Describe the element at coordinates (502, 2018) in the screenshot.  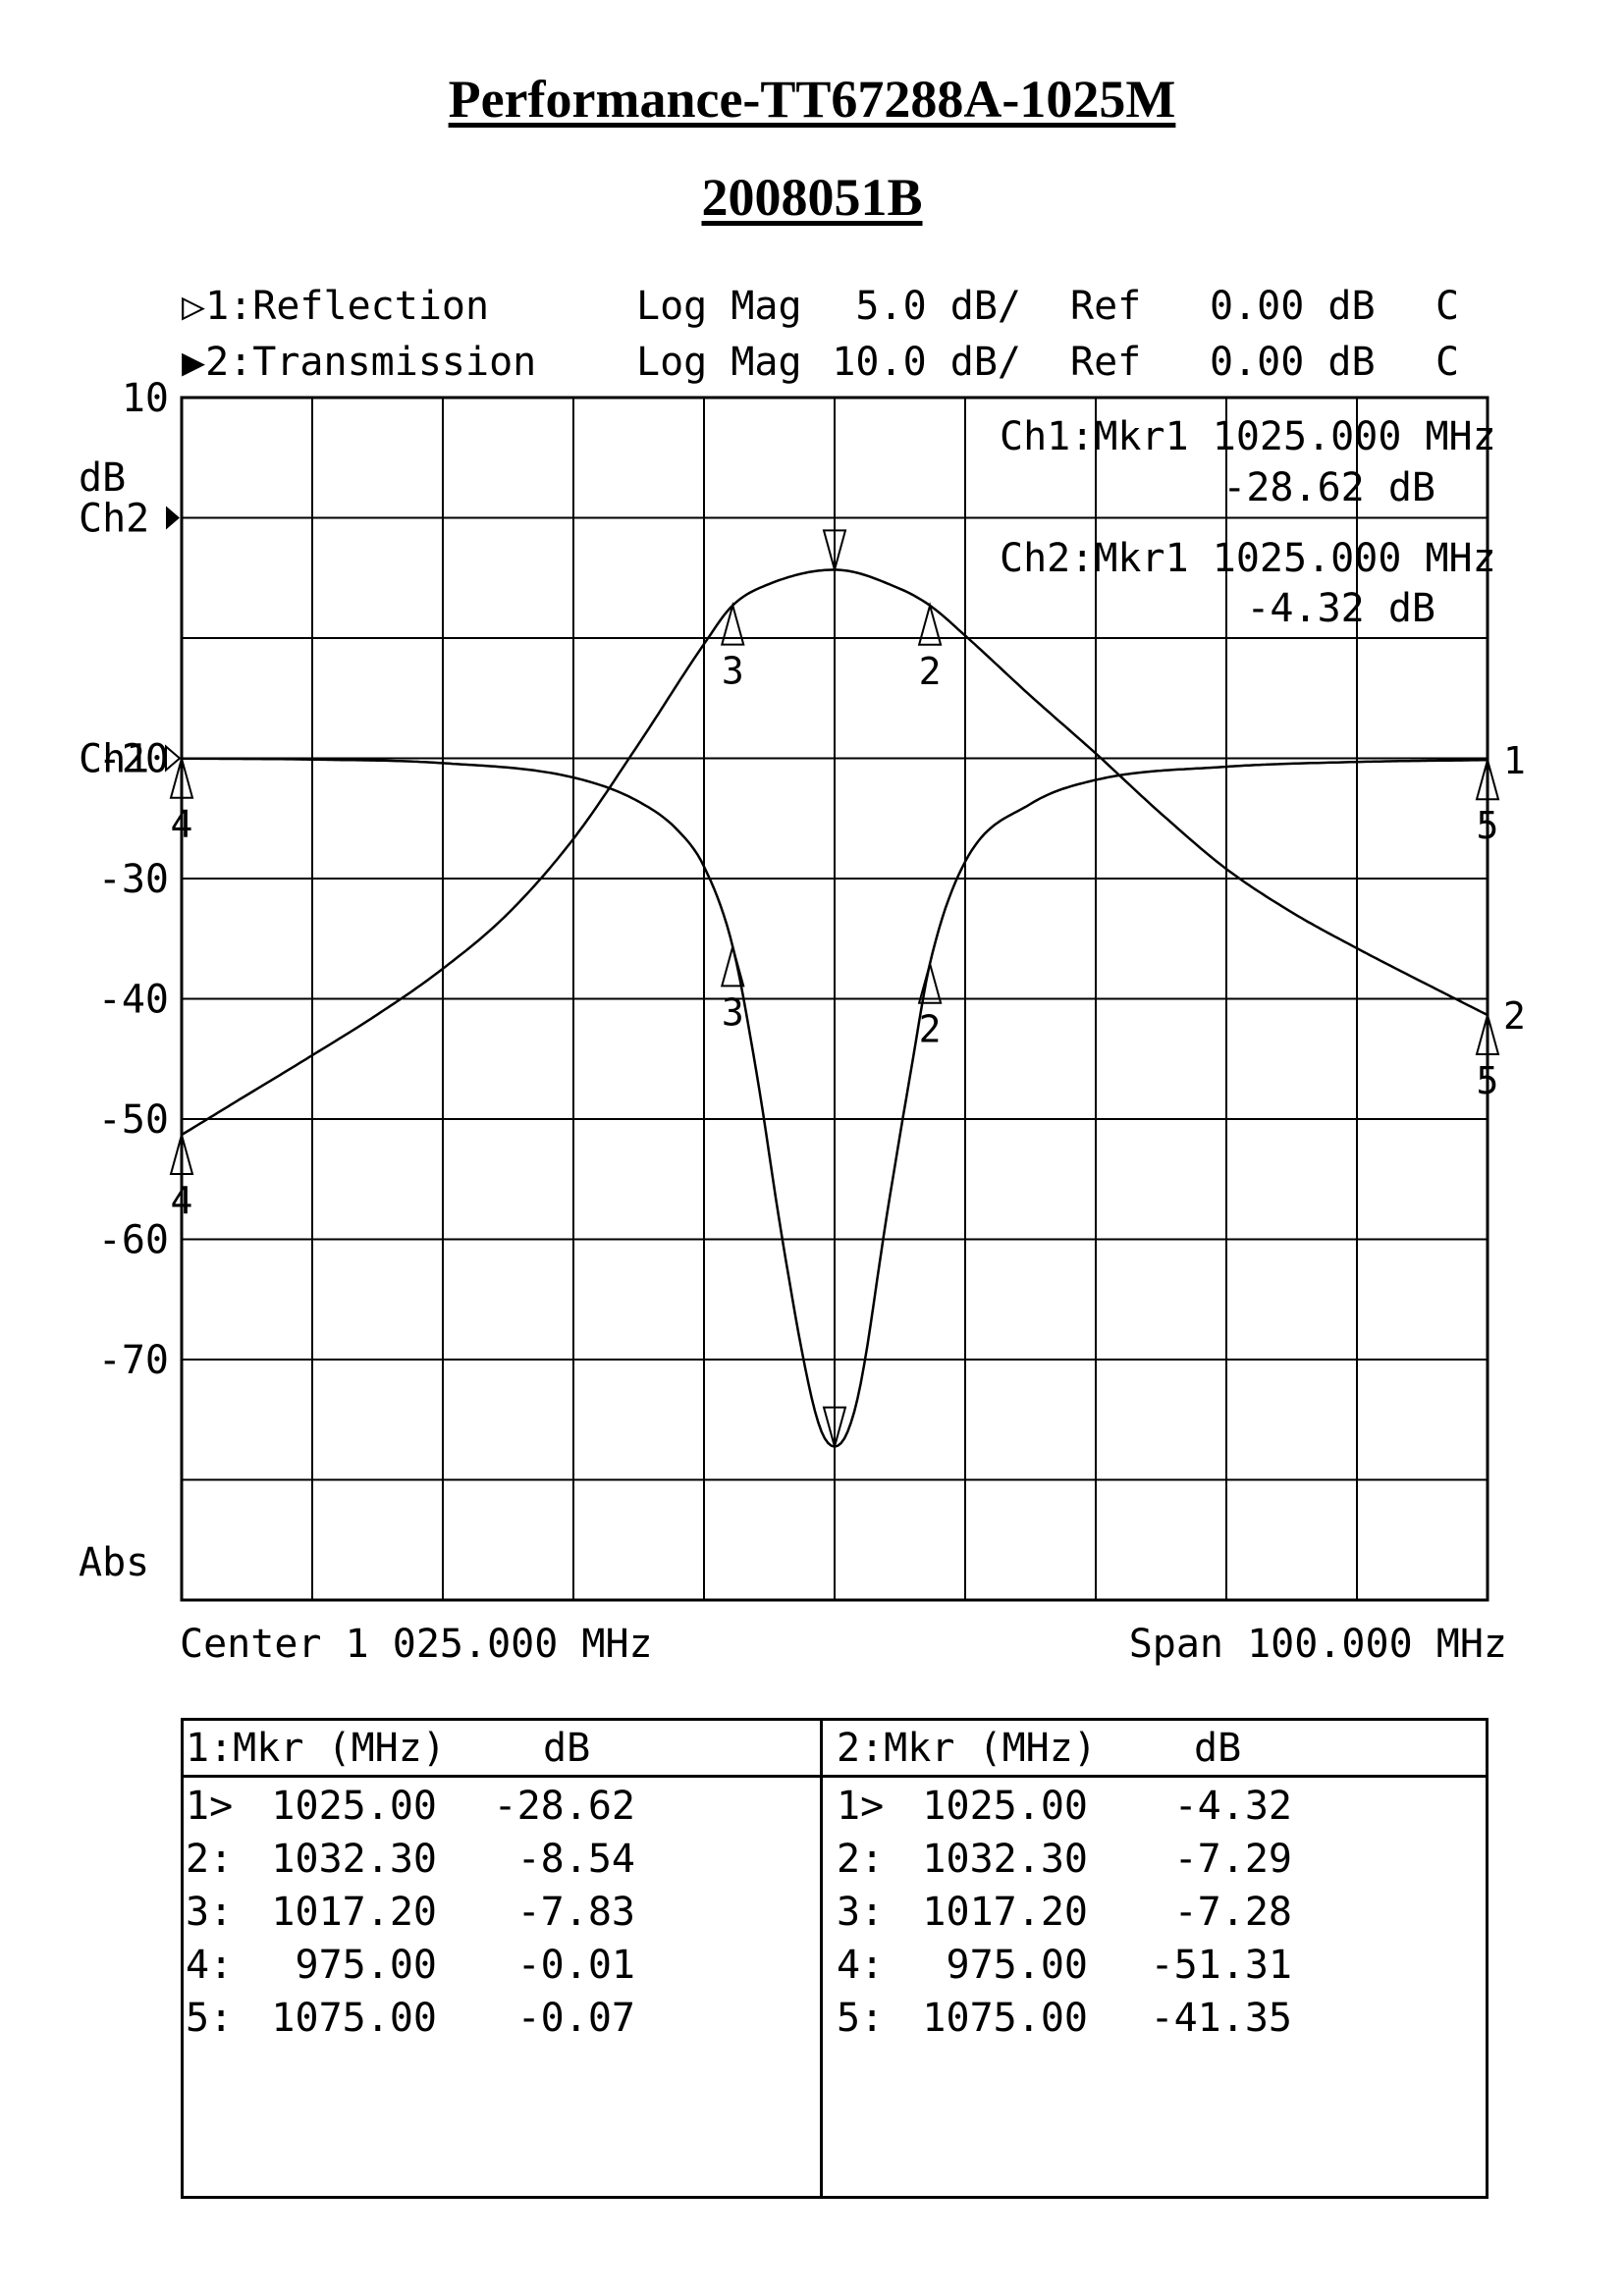
I see `marker-table-row: 5: 1075.00 -0.07` at that location.